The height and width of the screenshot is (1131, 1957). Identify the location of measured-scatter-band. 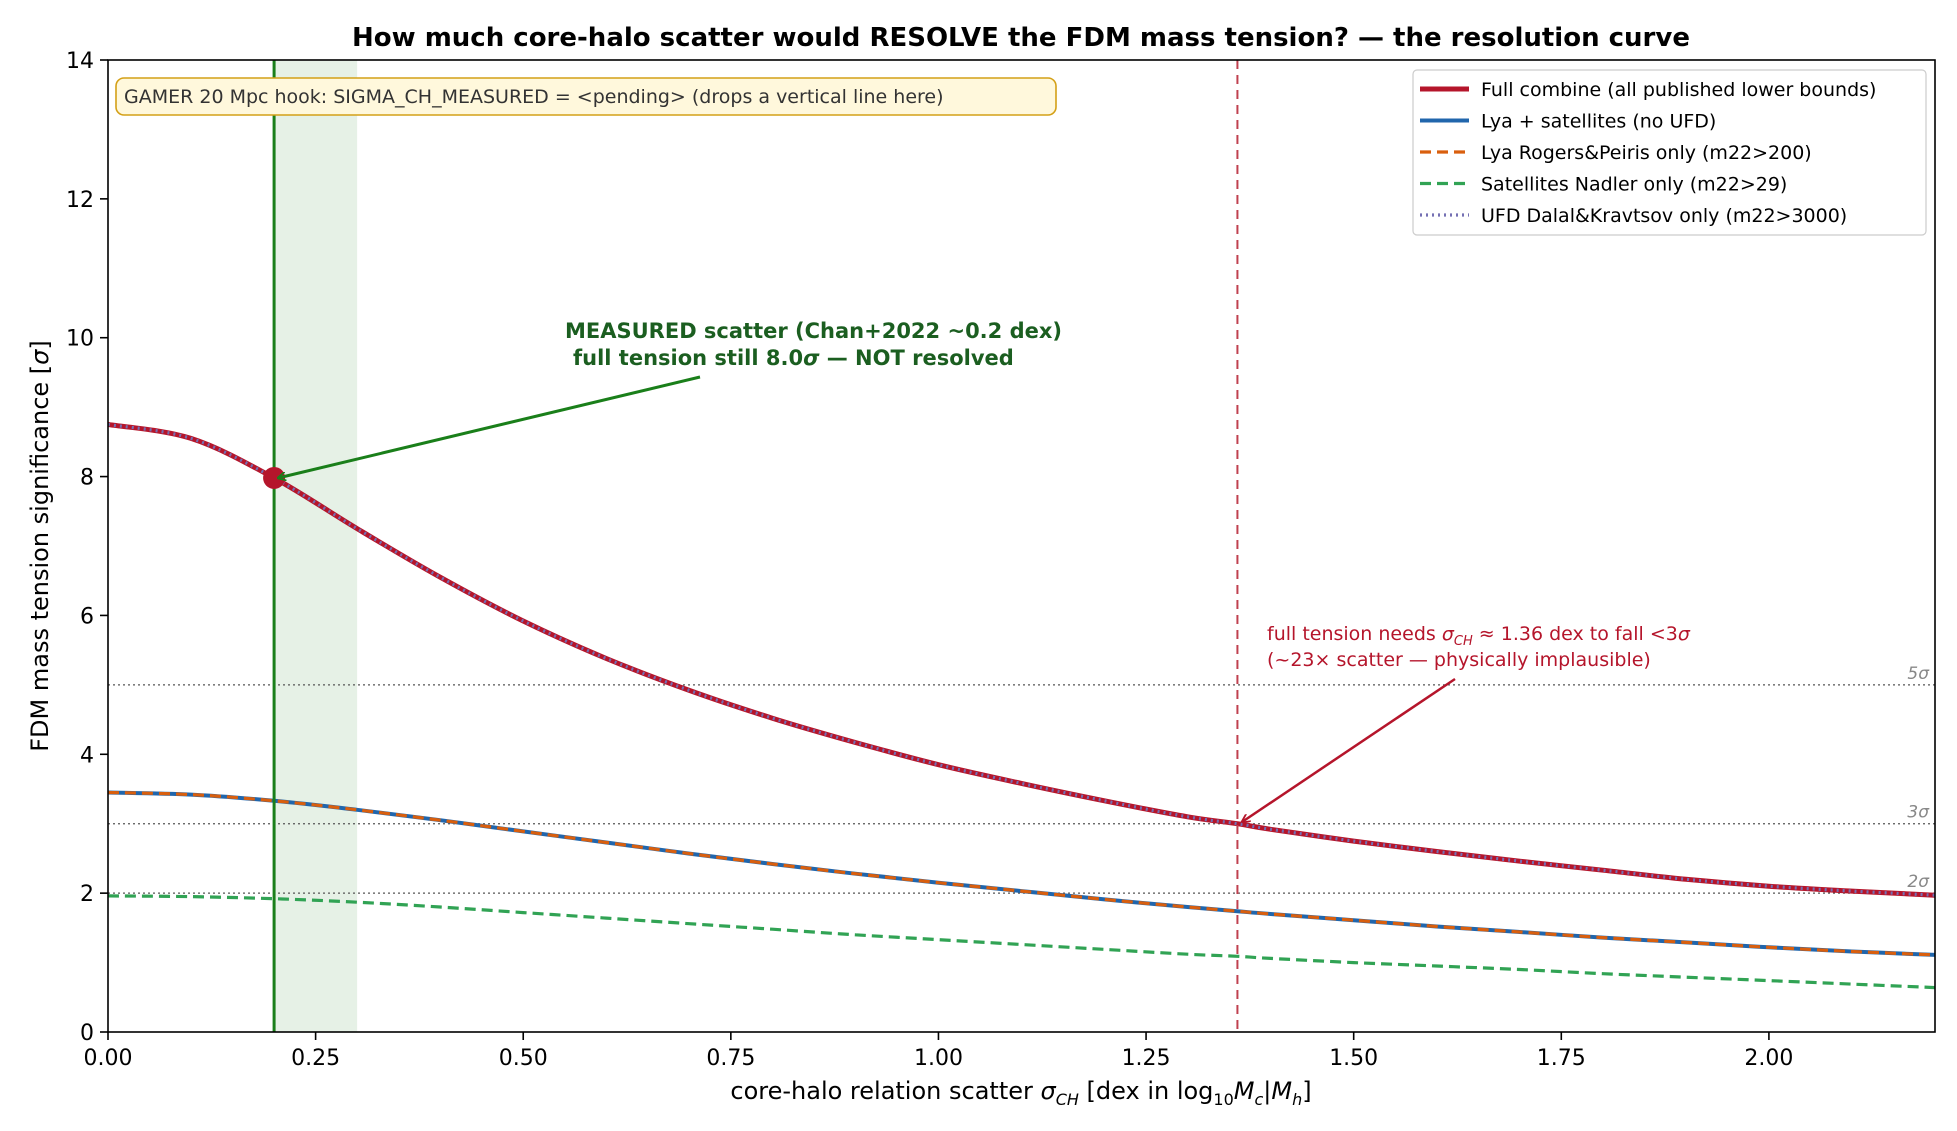
(316, 546).